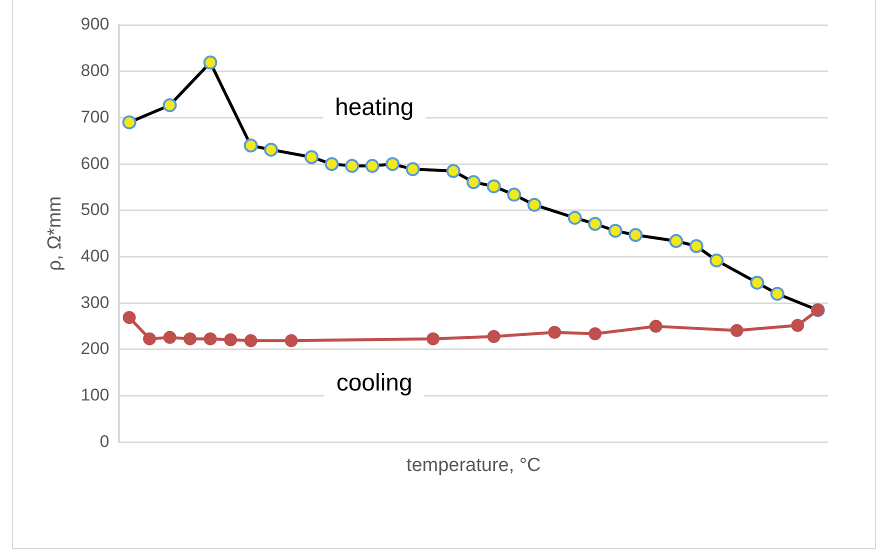 The image size is (878, 551). What do you see at coordinates (55, 233) in the screenshot?
I see `y-axis-title: ρ, Ω*mm` at bounding box center [55, 233].